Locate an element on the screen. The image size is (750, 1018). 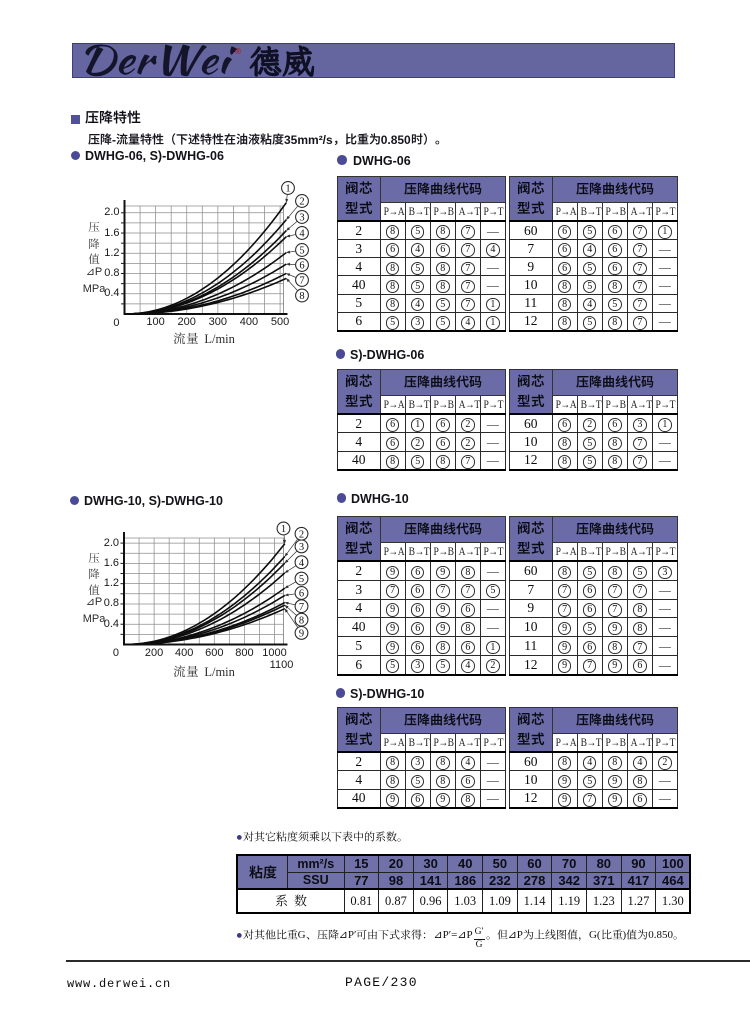
viscosity-value: 30 is located at coordinates (430, 863).